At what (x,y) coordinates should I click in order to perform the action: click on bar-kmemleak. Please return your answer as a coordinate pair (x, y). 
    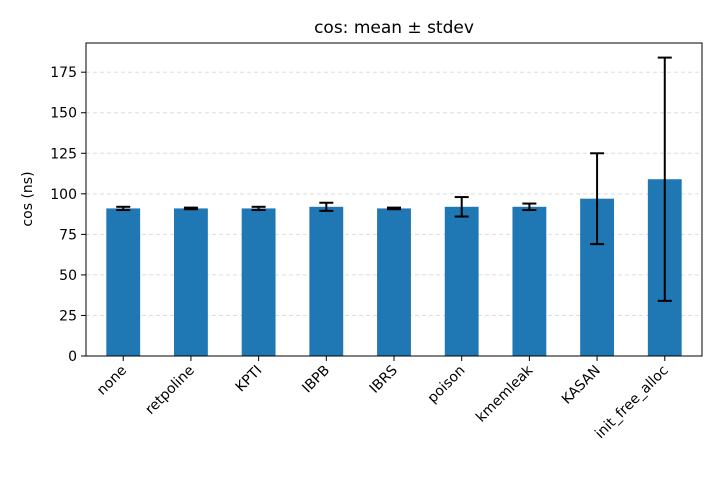
    Looking at the image, I should click on (529, 281).